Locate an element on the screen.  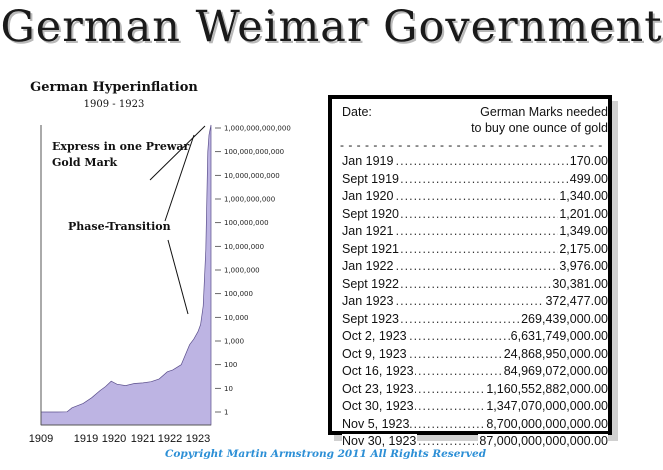
chart-subtitle: 1909 - 1923 is located at coordinates (114, 104).